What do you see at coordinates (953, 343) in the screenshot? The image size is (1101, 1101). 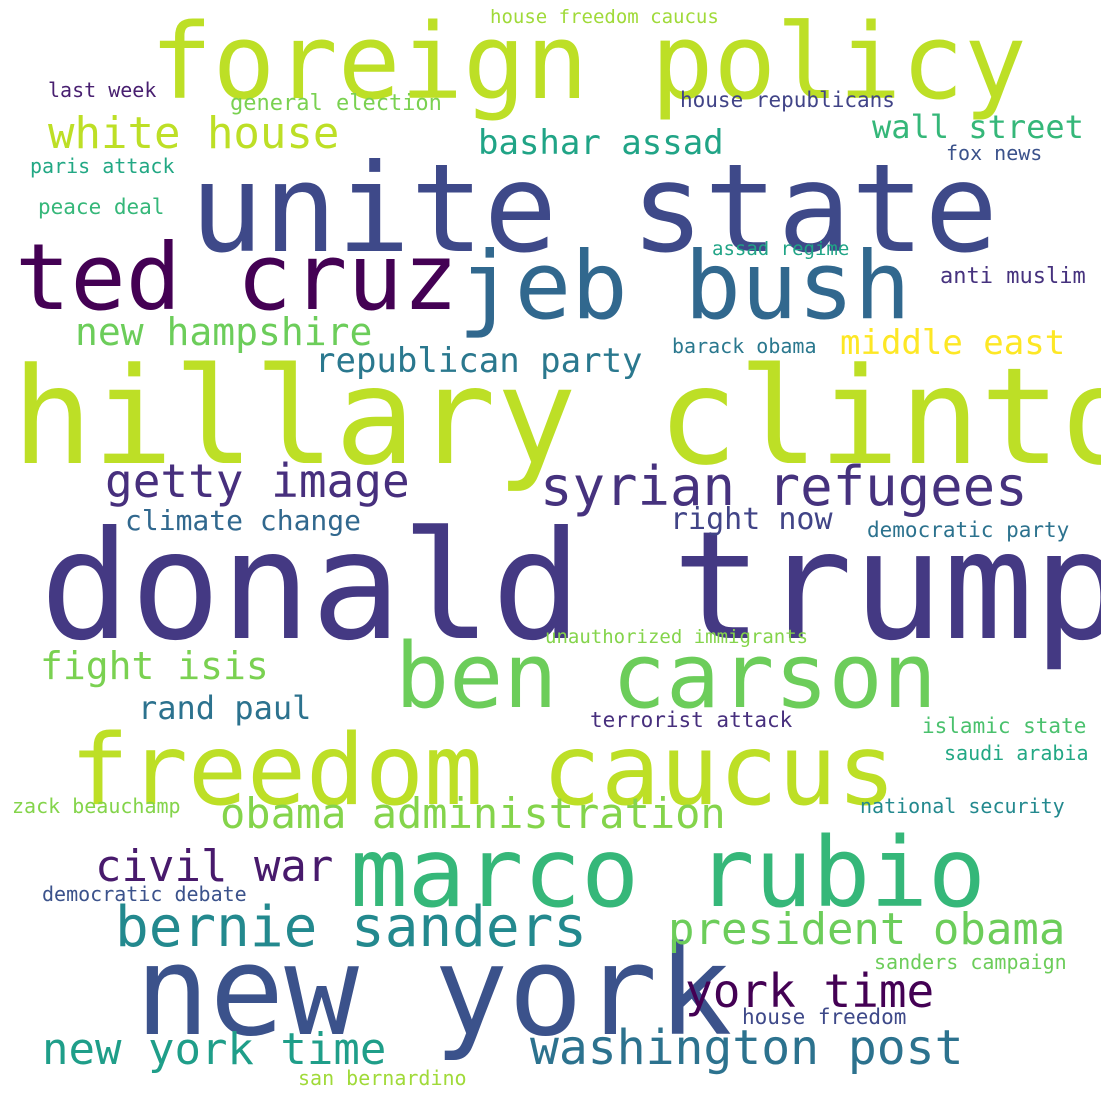 I see `word-middle-east: middle east` at bounding box center [953, 343].